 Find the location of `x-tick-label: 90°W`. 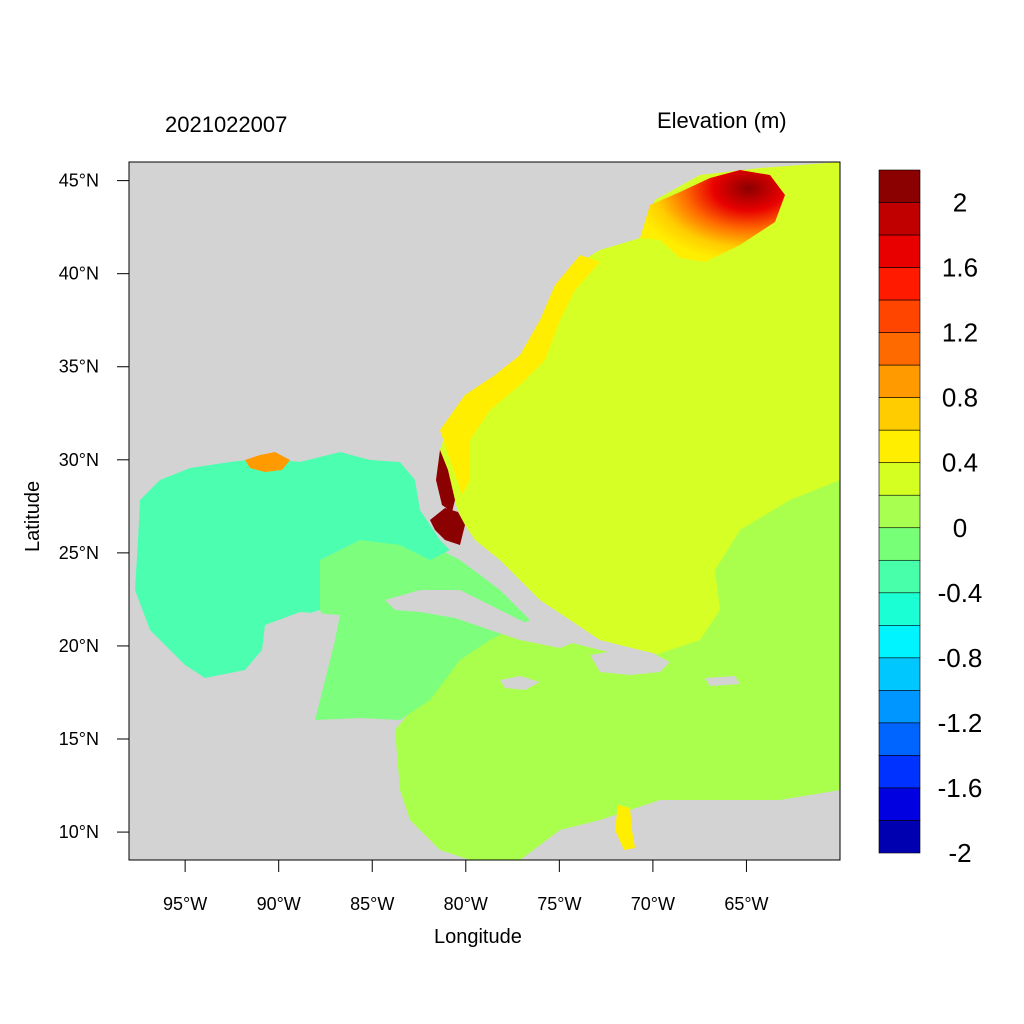

x-tick-label: 90°W is located at coordinates (279, 904).